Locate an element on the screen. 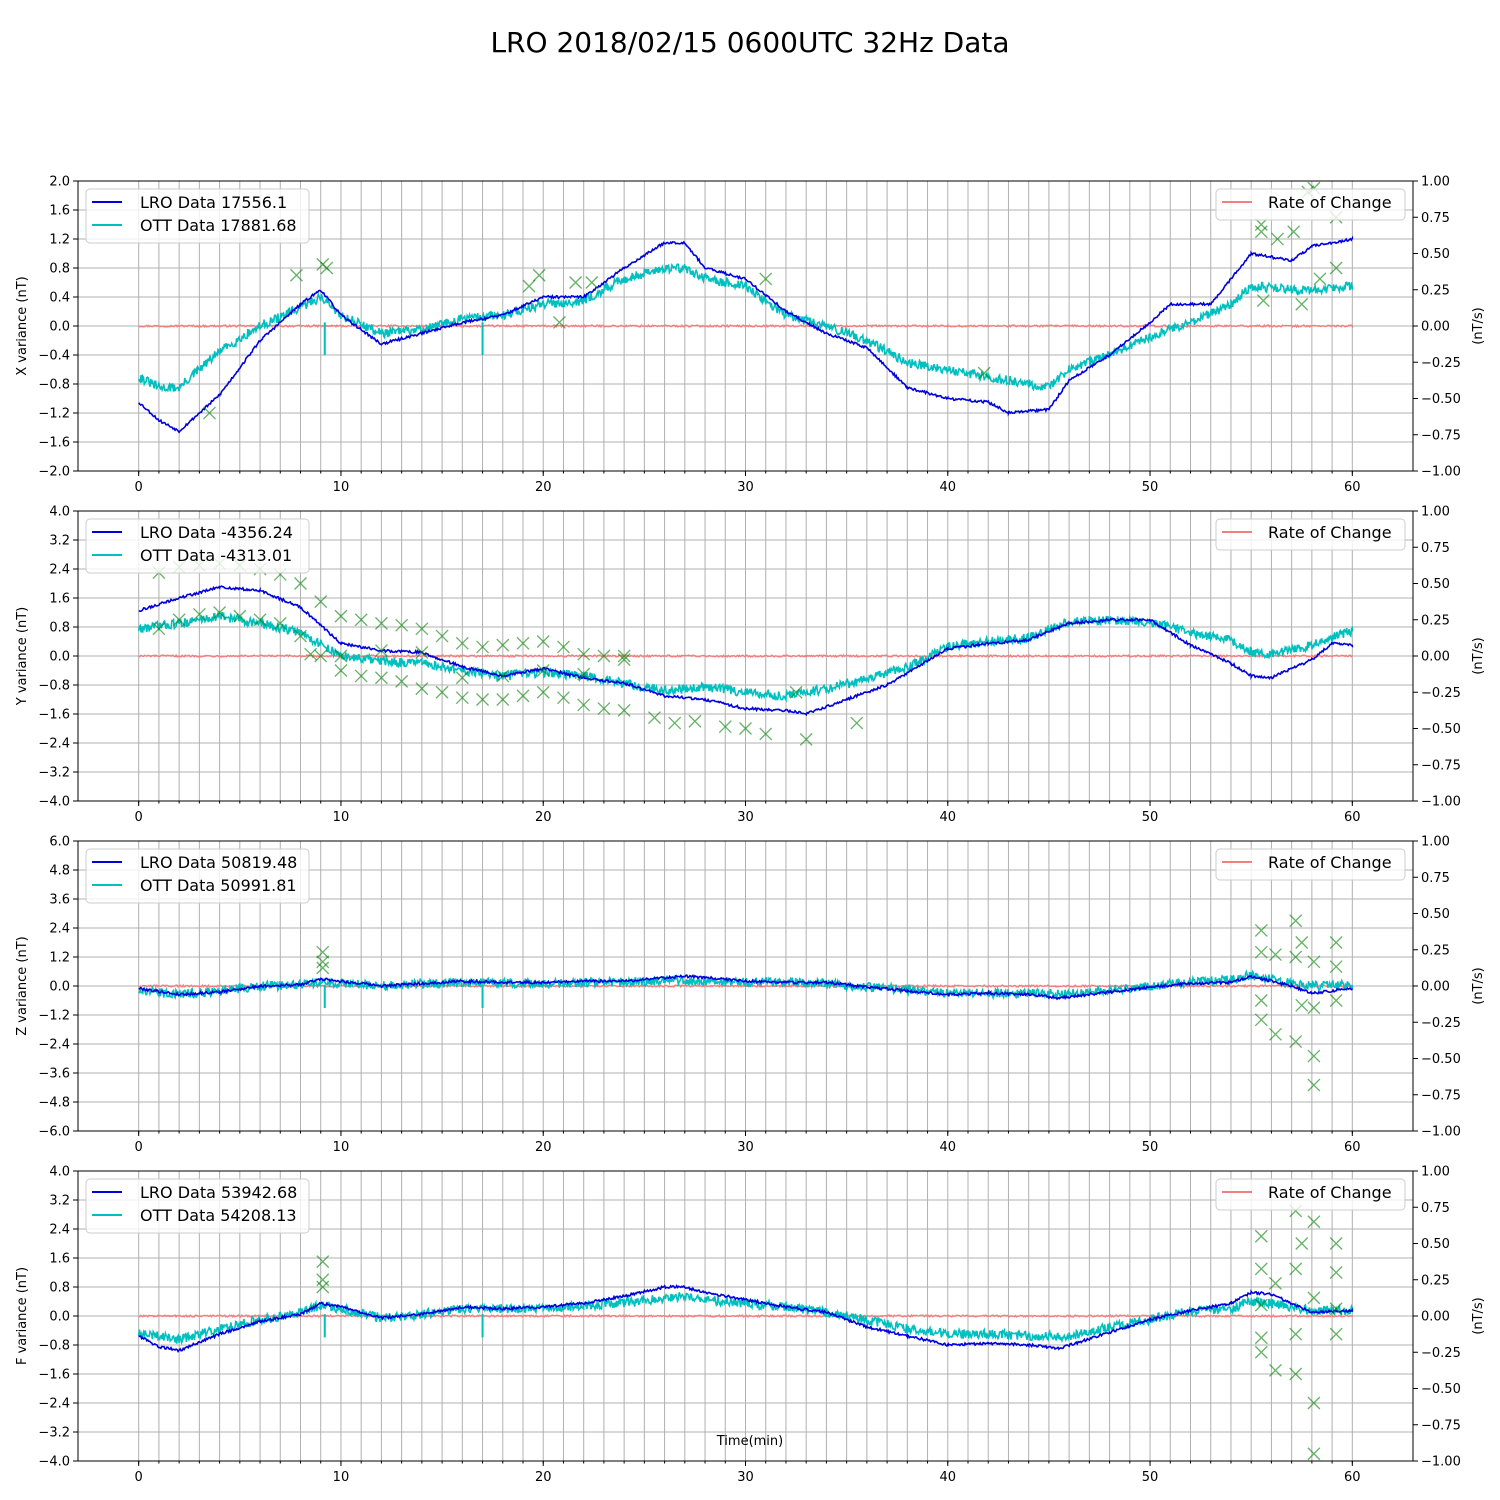 The height and width of the screenshot is (1500, 1500). y-tick-label: 0.8 is located at coordinates (59, 628).